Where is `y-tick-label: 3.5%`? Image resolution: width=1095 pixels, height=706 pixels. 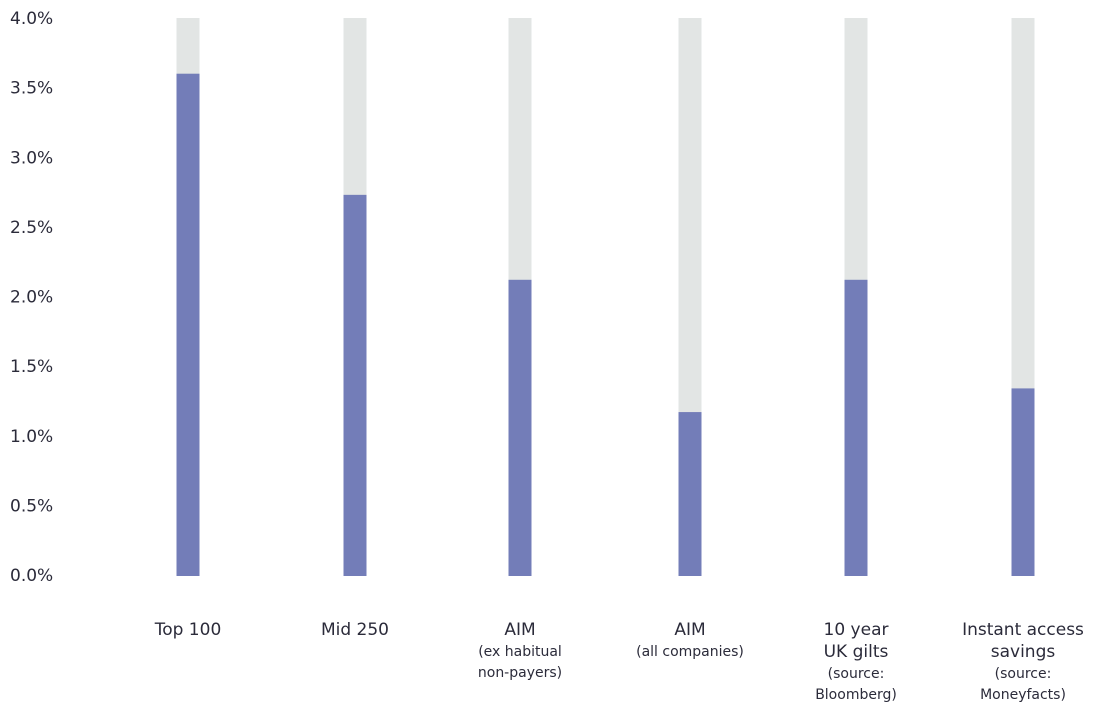 y-tick-label: 3.5% is located at coordinates (31, 89).